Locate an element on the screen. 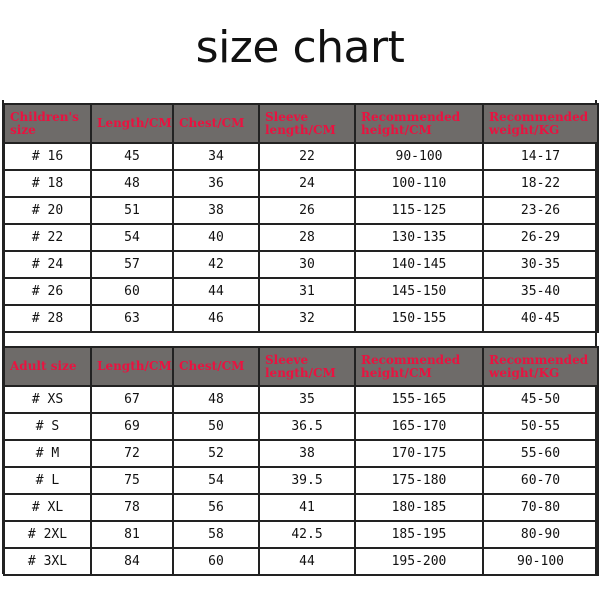 The width and height of the screenshot is (600, 600). table-row: # 16 45 34 22 90-100 14-17 is located at coordinates (301, 156).